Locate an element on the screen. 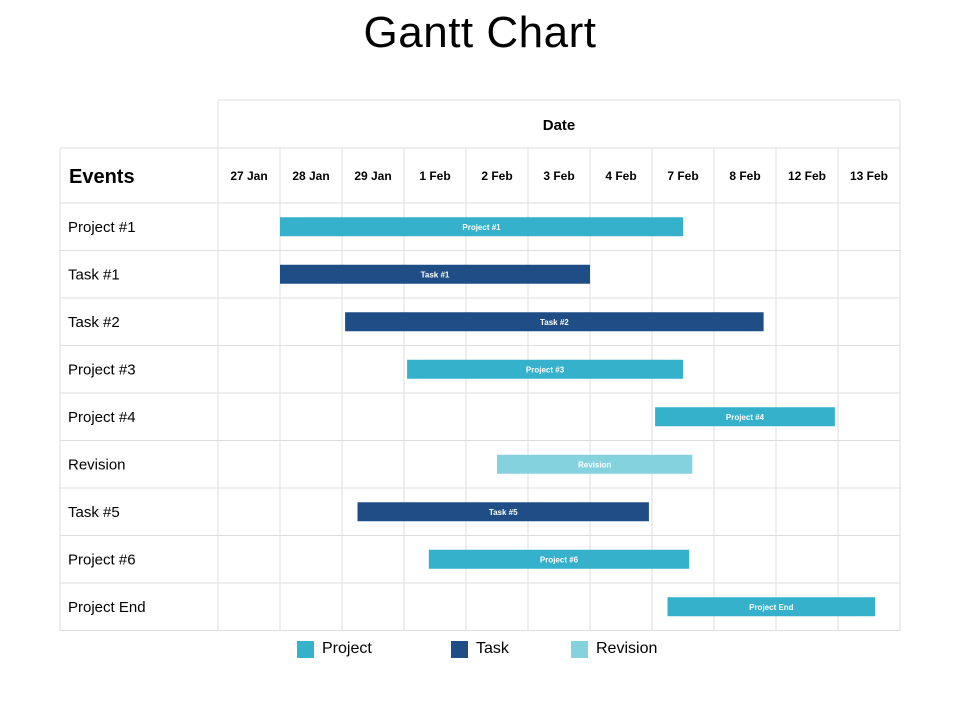 The image size is (960, 720). row-label: Project #6 is located at coordinates (102, 559).